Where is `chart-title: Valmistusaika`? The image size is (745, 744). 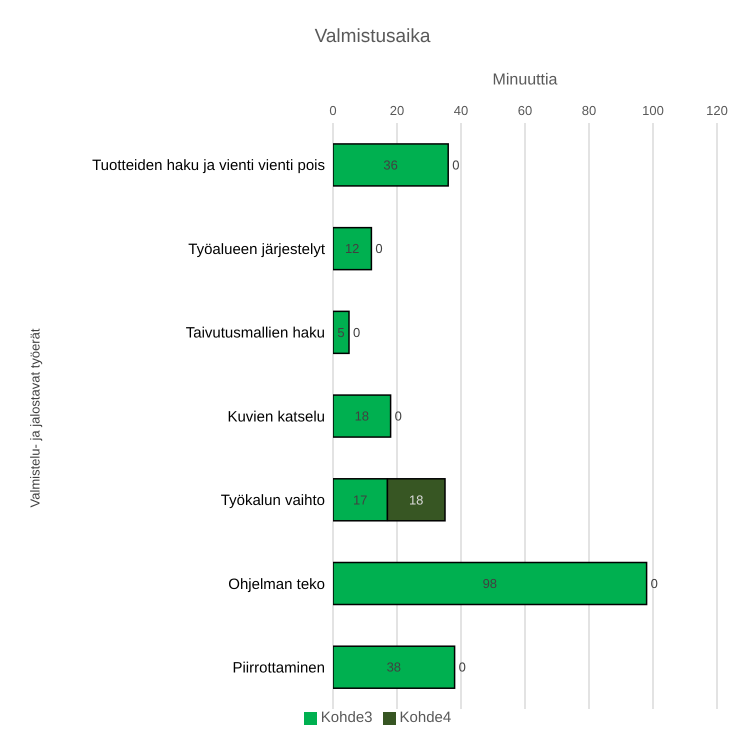
chart-title: Valmistusaika is located at coordinates (373, 37).